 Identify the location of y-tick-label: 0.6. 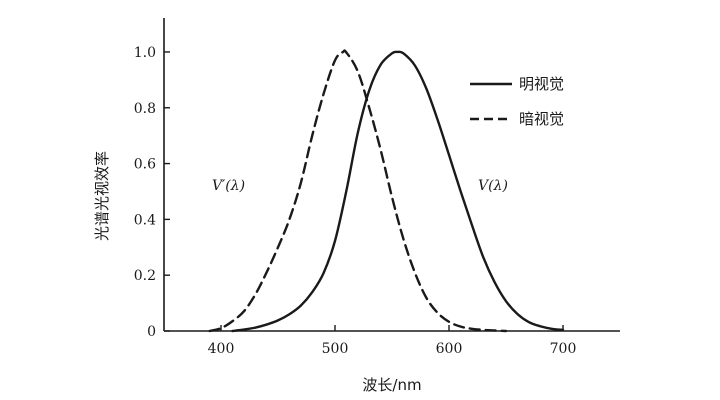
(145, 165).